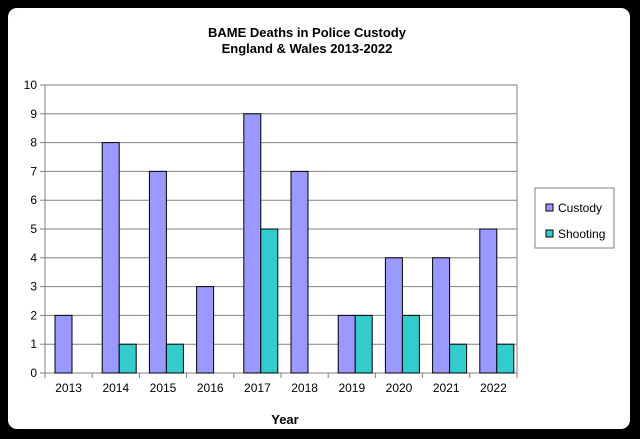  I want to click on x-tick-label: 2015, so click(163, 388).